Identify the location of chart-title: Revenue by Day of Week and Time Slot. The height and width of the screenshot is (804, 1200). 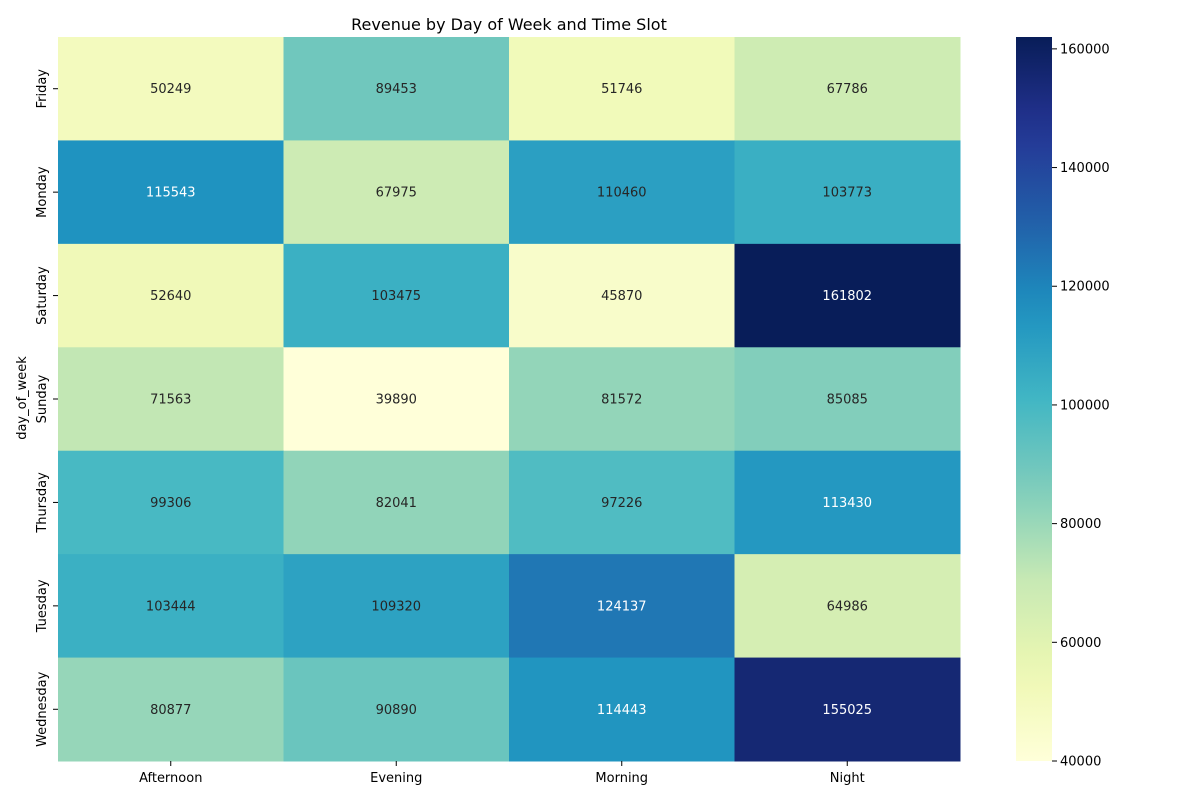
(509, 24).